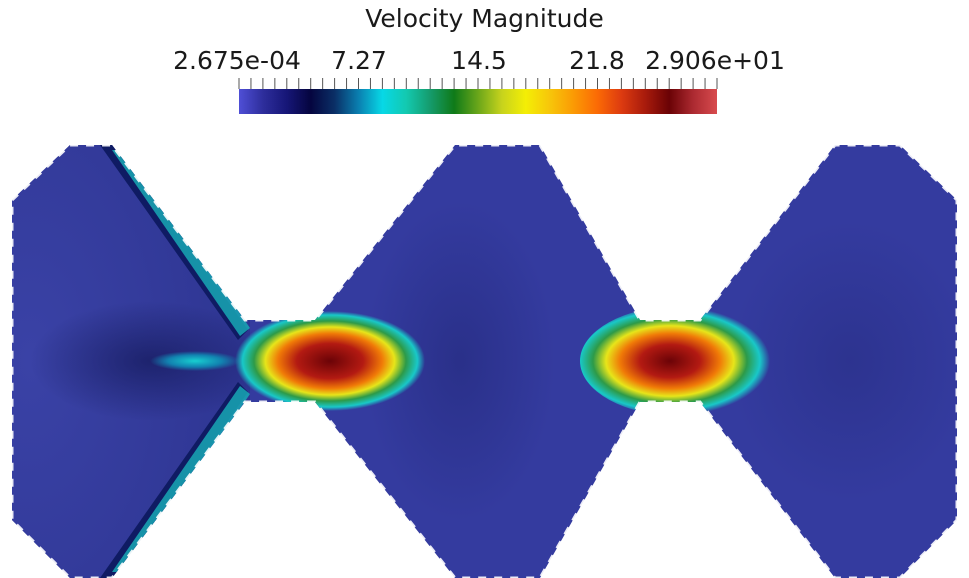 The height and width of the screenshot is (578, 969). Describe the element at coordinates (460, 361) in the screenshot. I see `center-dark-region` at that location.